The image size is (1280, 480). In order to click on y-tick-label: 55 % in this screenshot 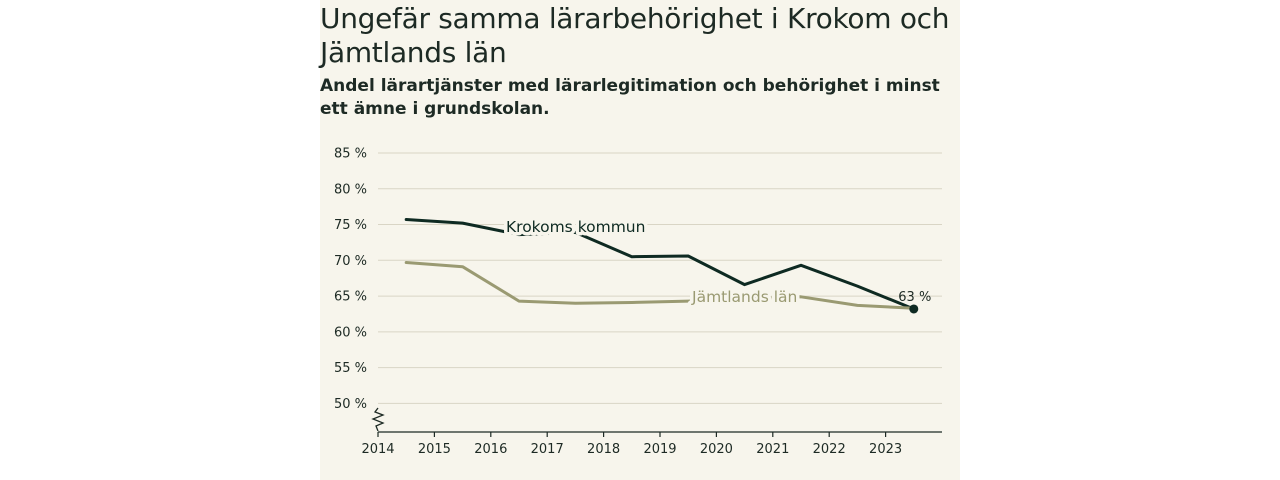, I will do `click(350, 368)`.